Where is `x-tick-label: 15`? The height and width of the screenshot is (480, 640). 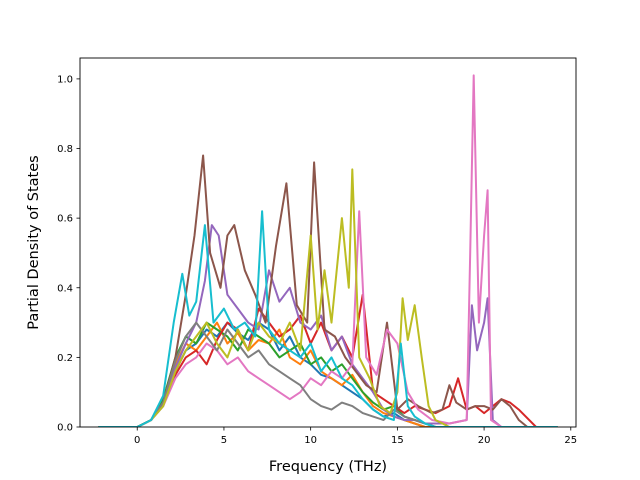 x-tick-label: 15 is located at coordinates (397, 440).